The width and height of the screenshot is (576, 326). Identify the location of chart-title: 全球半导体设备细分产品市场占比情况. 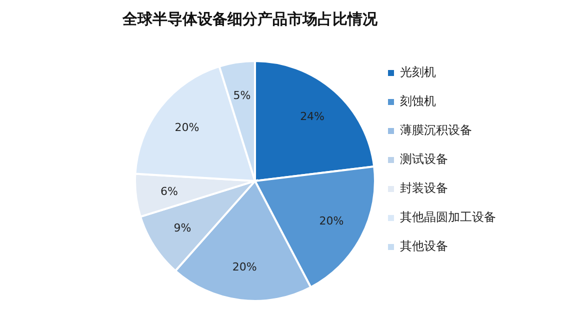
(249, 19).